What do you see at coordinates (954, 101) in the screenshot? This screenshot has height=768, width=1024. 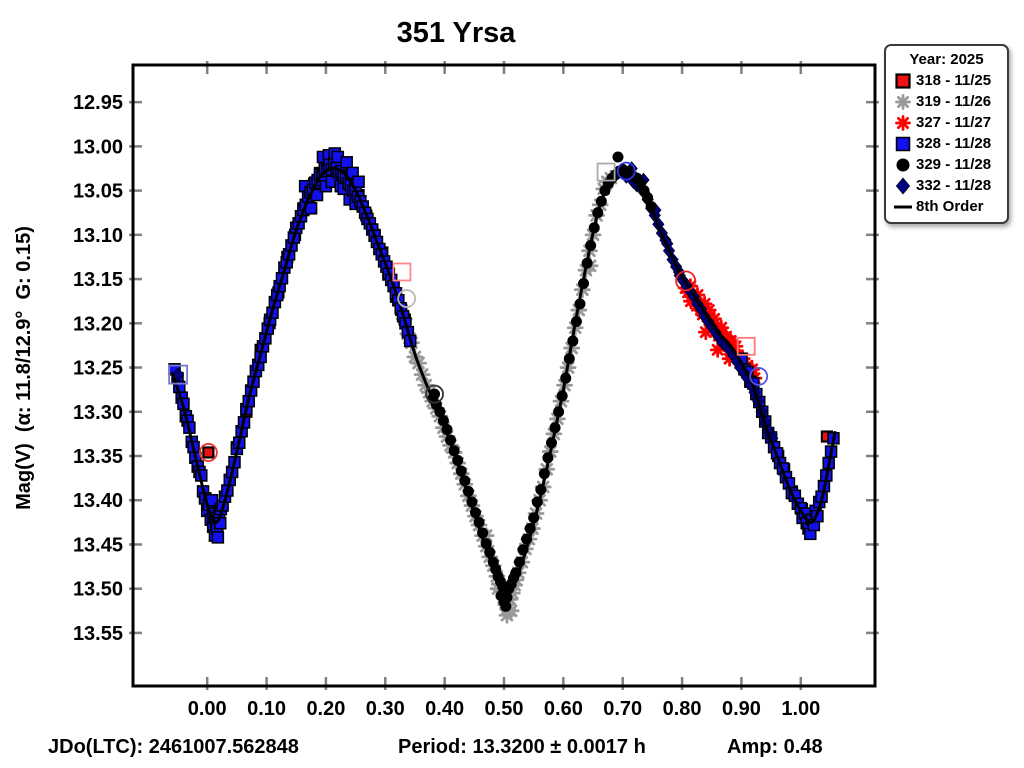 I see `legend-item-label: 319 - 11/26` at bounding box center [954, 101].